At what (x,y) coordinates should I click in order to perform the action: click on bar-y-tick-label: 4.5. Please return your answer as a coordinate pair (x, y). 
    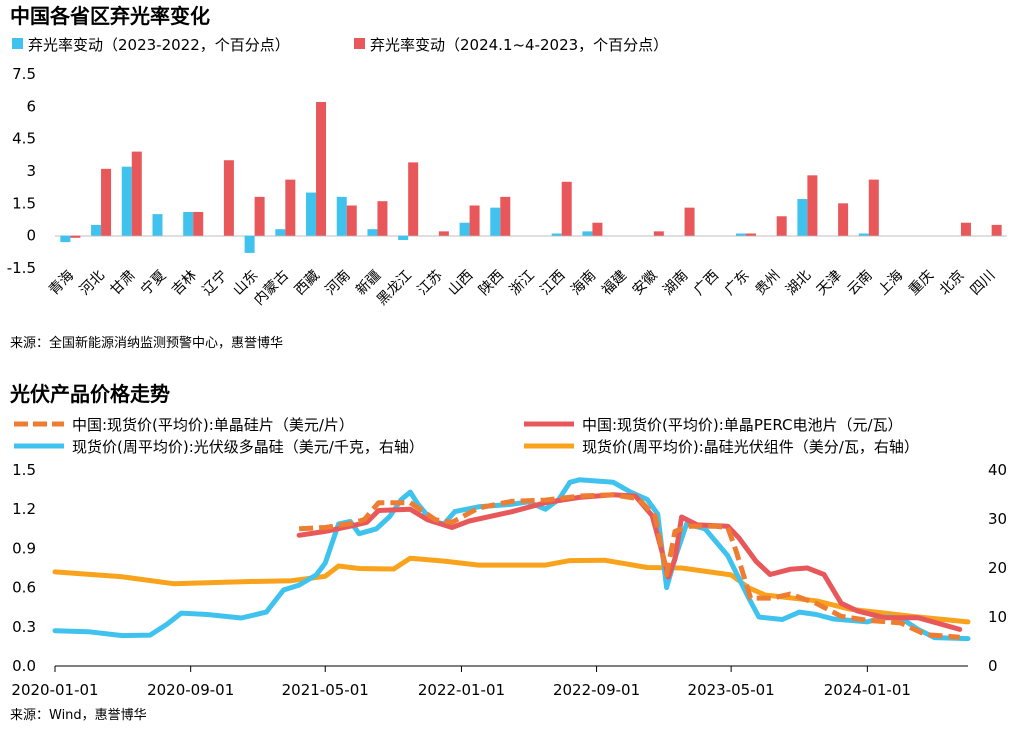
    Looking at the image, I should click on (24, 139).